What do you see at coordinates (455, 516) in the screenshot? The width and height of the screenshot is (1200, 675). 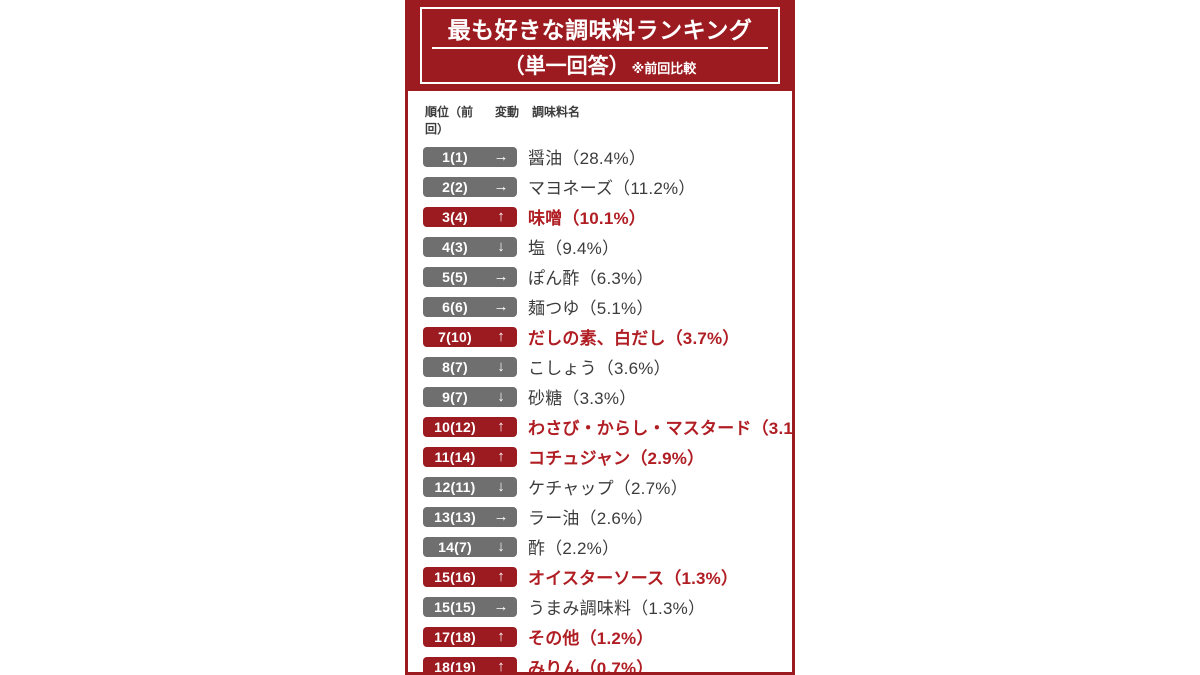 I see `rank-label: 13(13)` at bounding box center [455, 516].